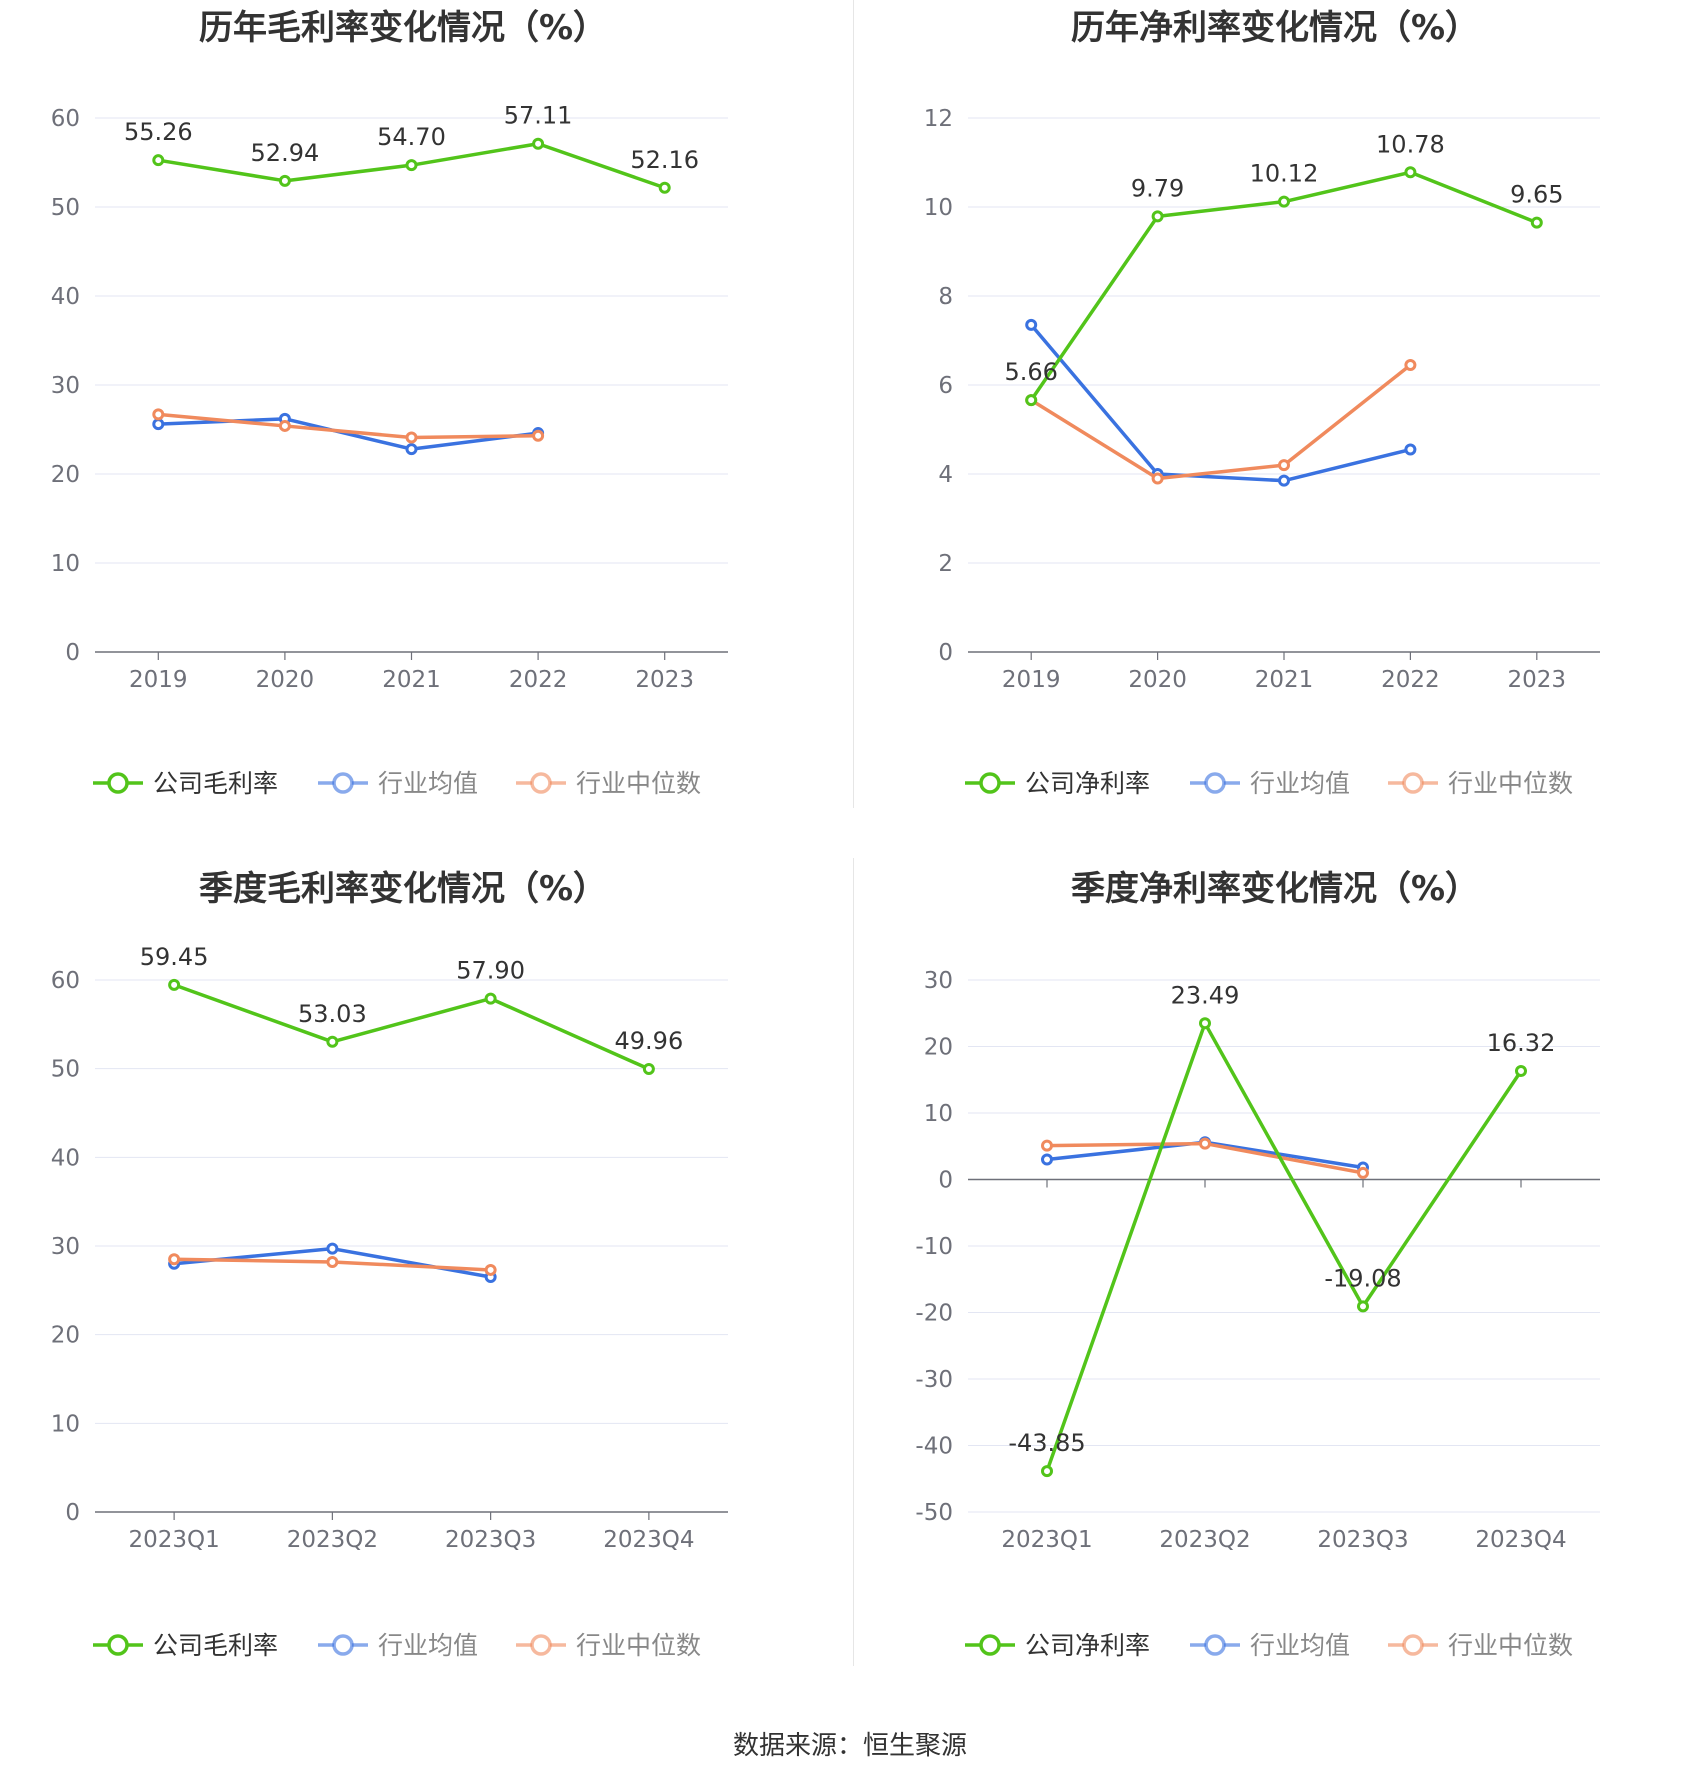 The image size is (1700, 1782). Describe the element at coordinates (65, 386) in the screenshot. I see `y-tick-label: 30` at that location.